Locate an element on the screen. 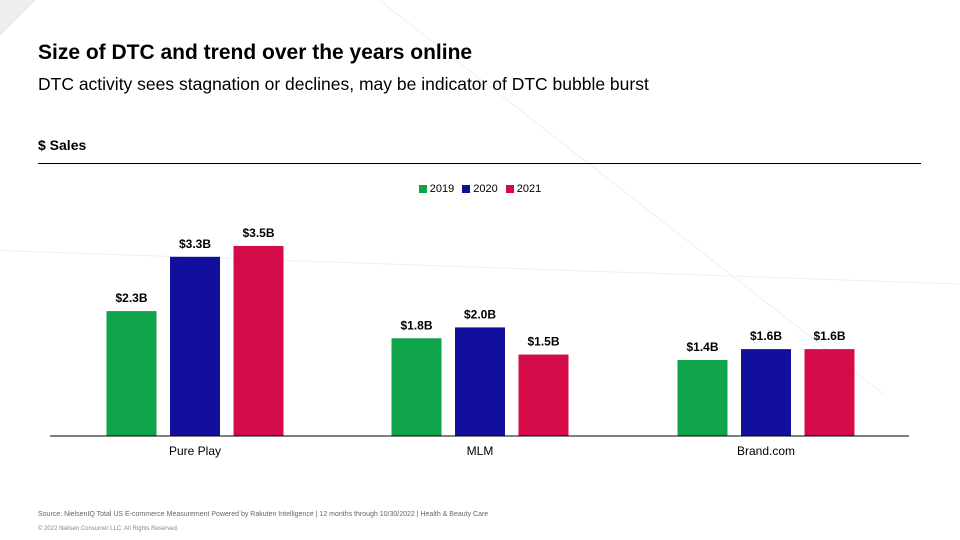 This screenshot has height=540, width=960. data-label: $2.0B is located at coordinates (480, 314).